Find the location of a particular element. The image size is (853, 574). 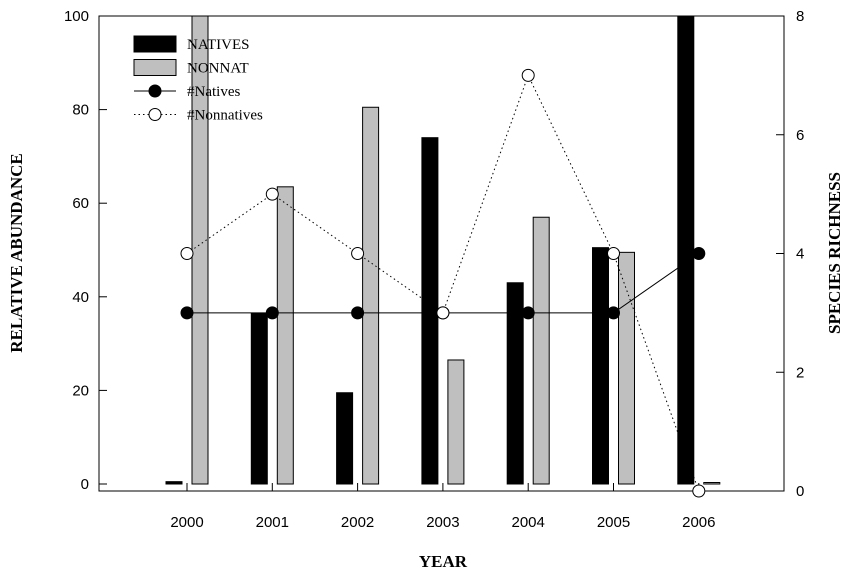

x-axis-title: YEAR is located at coordinates (443, 561).